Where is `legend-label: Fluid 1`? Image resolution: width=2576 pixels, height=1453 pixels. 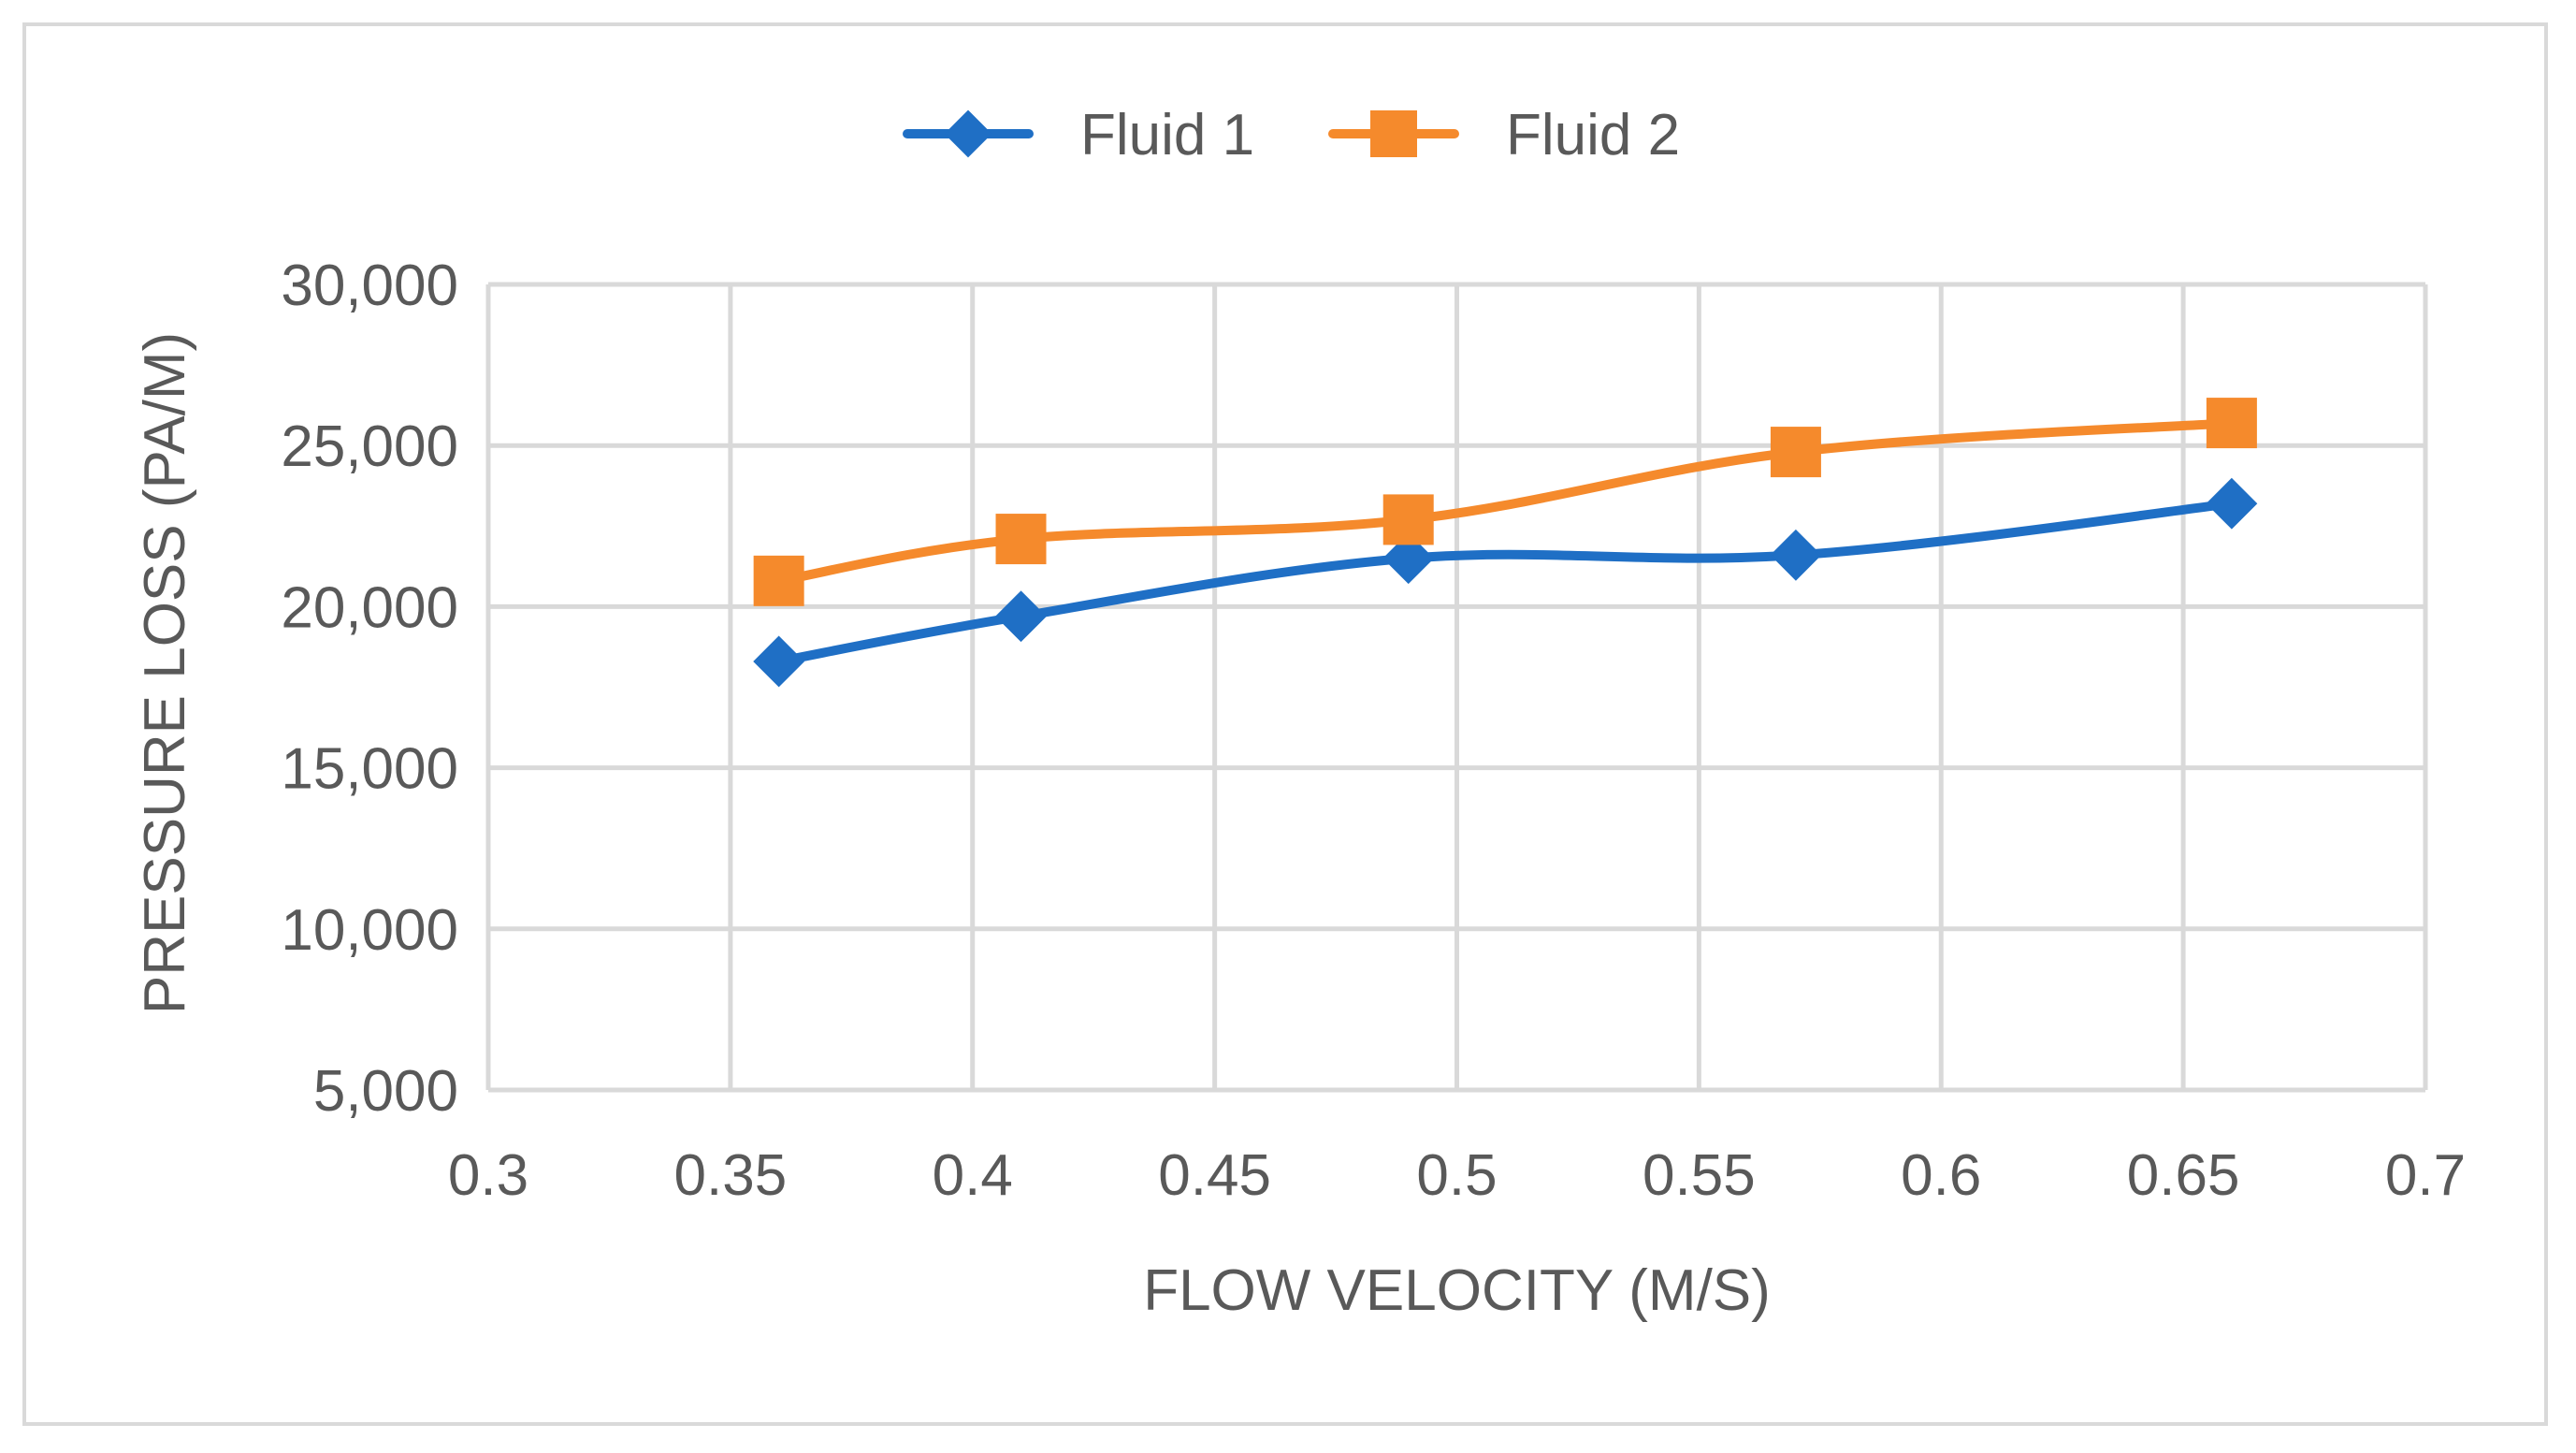
legend-label: Fluid 1 is located at coordinates (1167, 135).